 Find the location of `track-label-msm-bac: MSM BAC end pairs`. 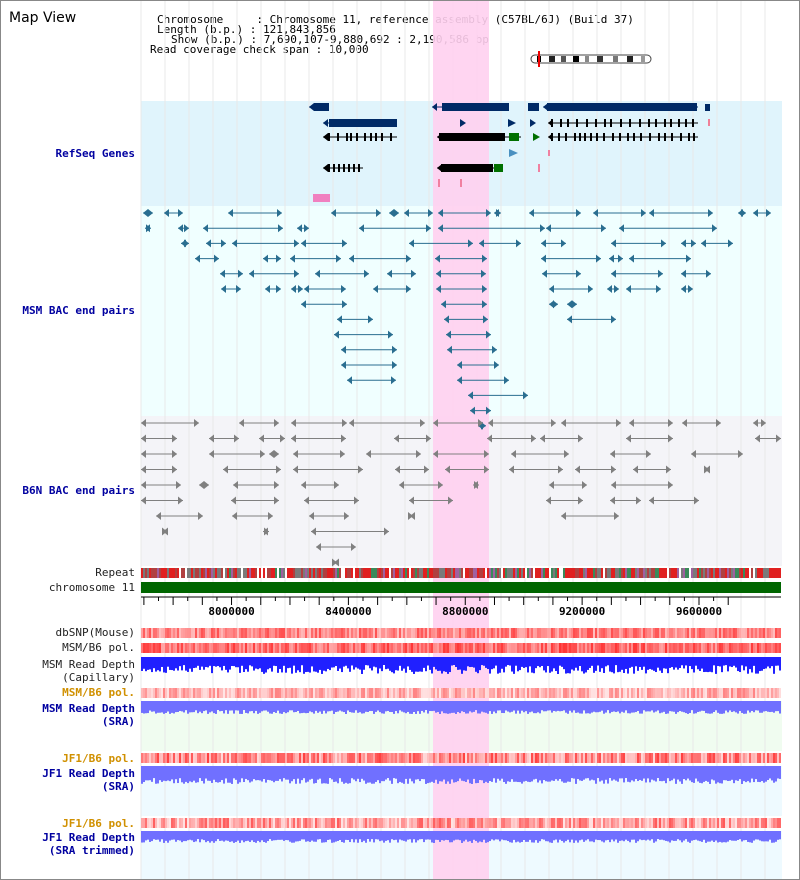

track-label-msm-bac: MSM BAC end pairs is located at coordinates (78, 310).